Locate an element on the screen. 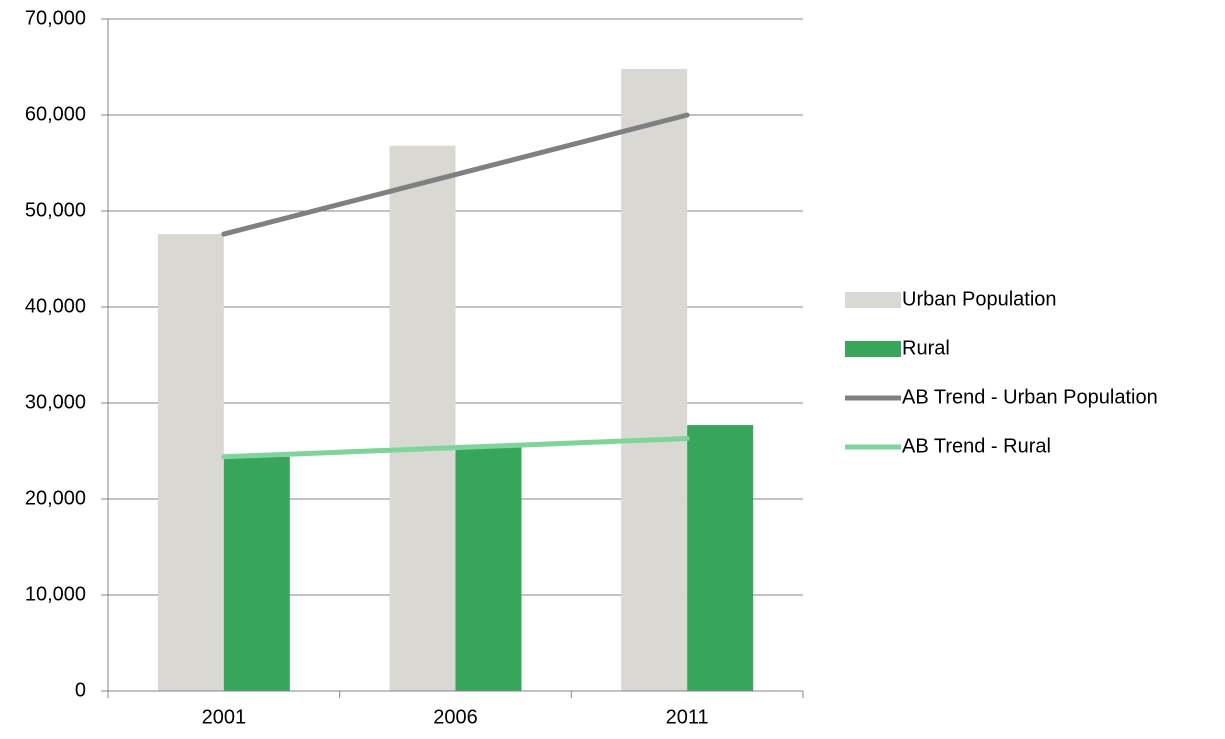  y-tick-label: 30,000 is located at coordinates (55, 402).